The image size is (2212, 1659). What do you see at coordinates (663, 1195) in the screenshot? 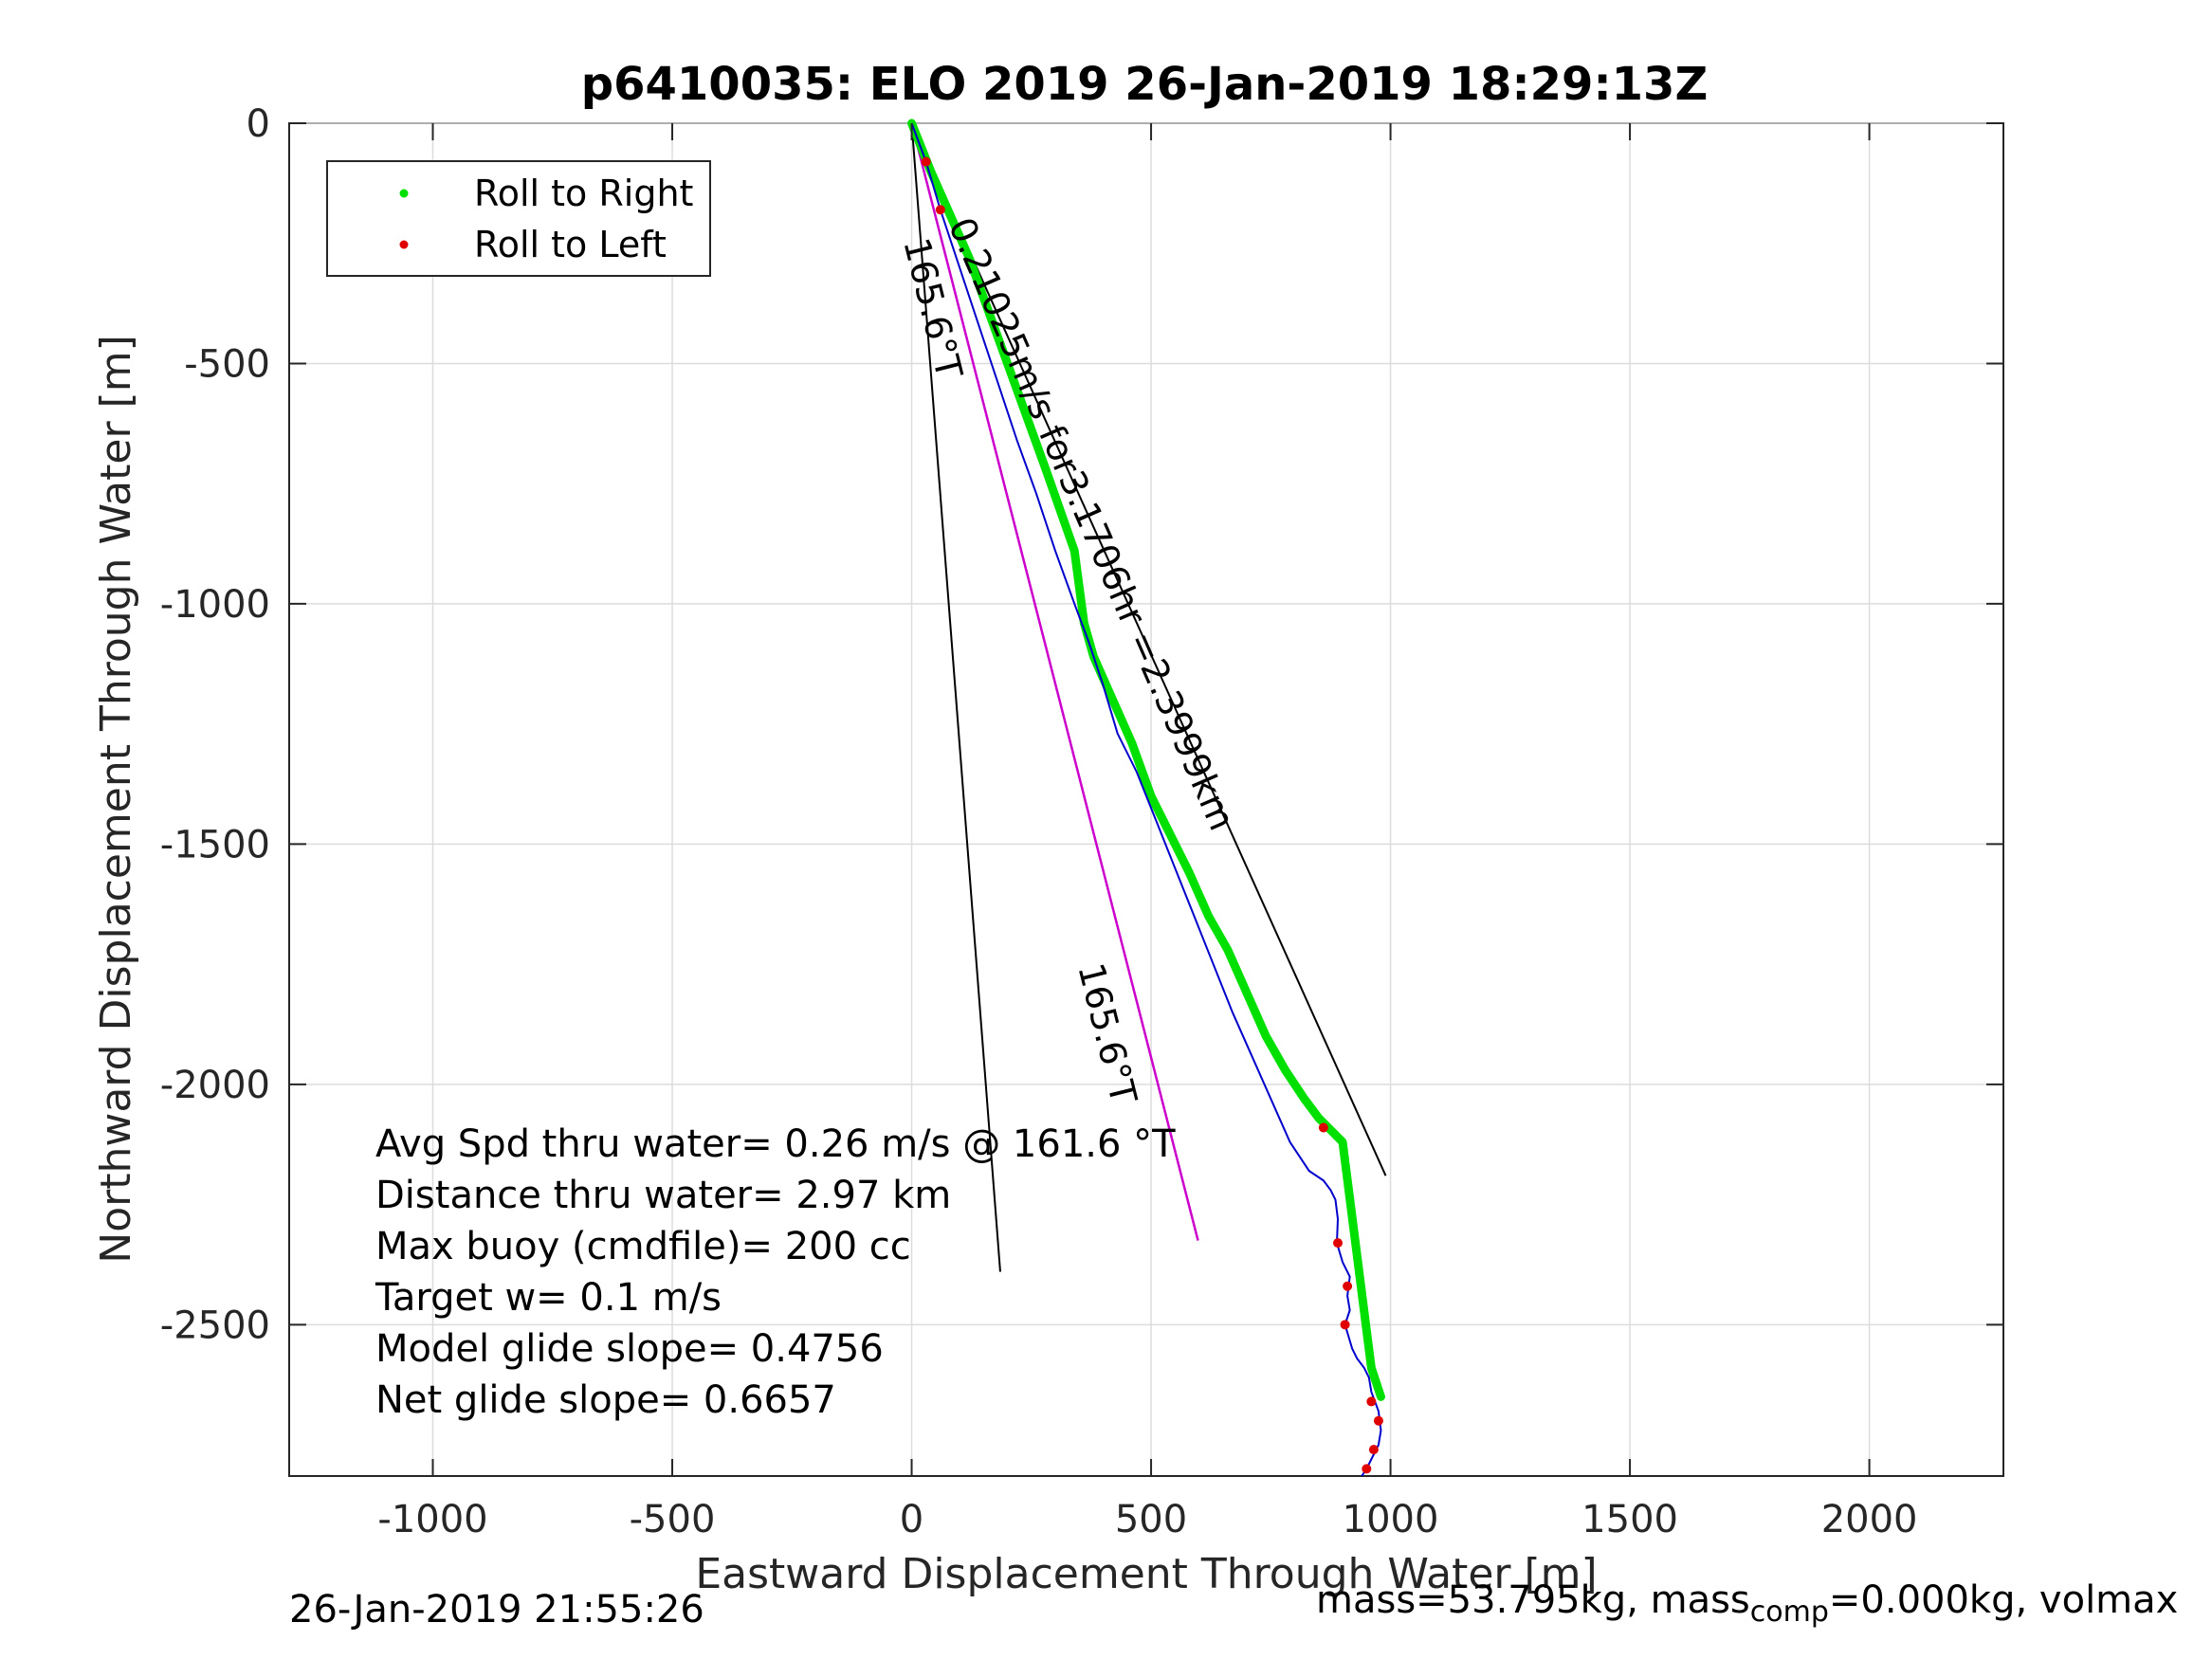
I see `stats-line: Distance thru water= 2.97 km` at bounding box center [663, 1195].